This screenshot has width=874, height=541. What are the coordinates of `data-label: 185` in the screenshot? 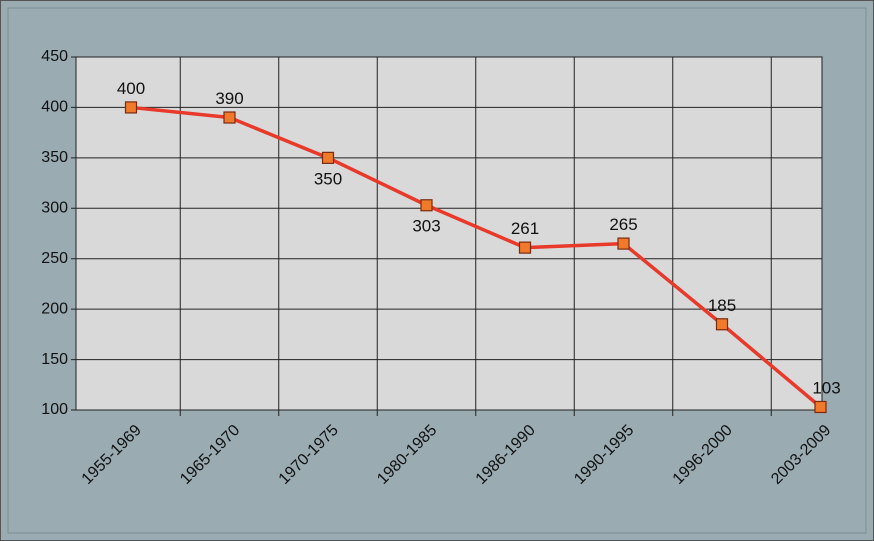 It's located at (722, 305).